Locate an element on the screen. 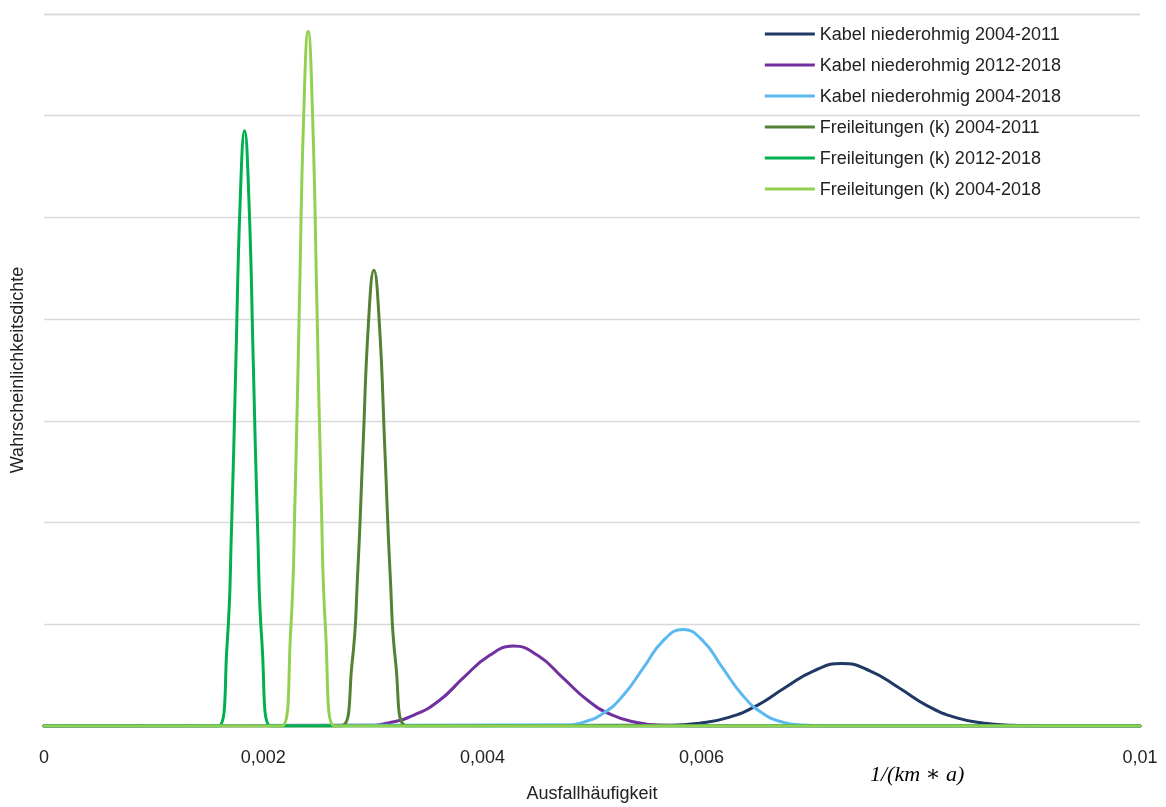 The height and width of the screenshot is (807, 1166). legend-label: Freileitungen (k) 2012-2018 is located at coordinates (930, 158).